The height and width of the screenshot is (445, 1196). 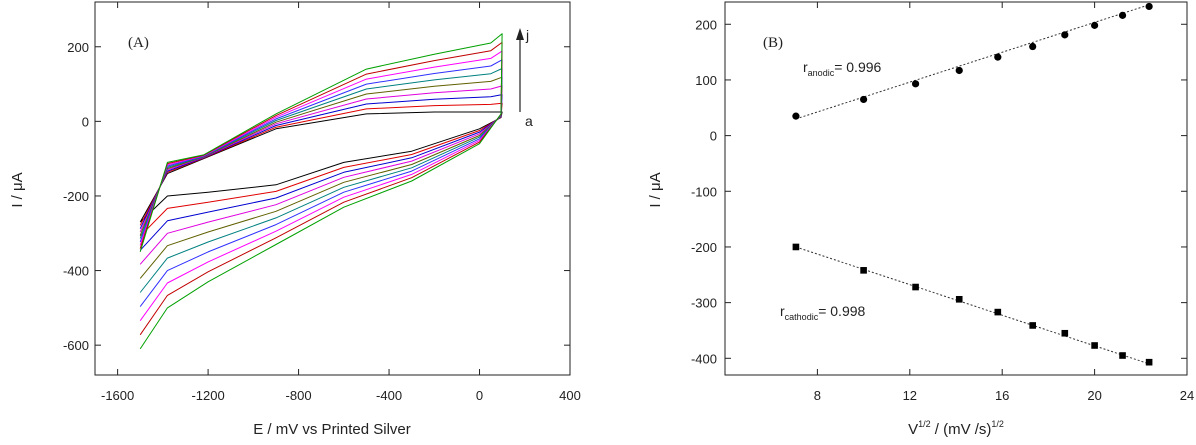 What do you see at coordinates (479, 395) in the screenshot?
I see `a-x-tick-label: 0` at bounding box center [479, 395].